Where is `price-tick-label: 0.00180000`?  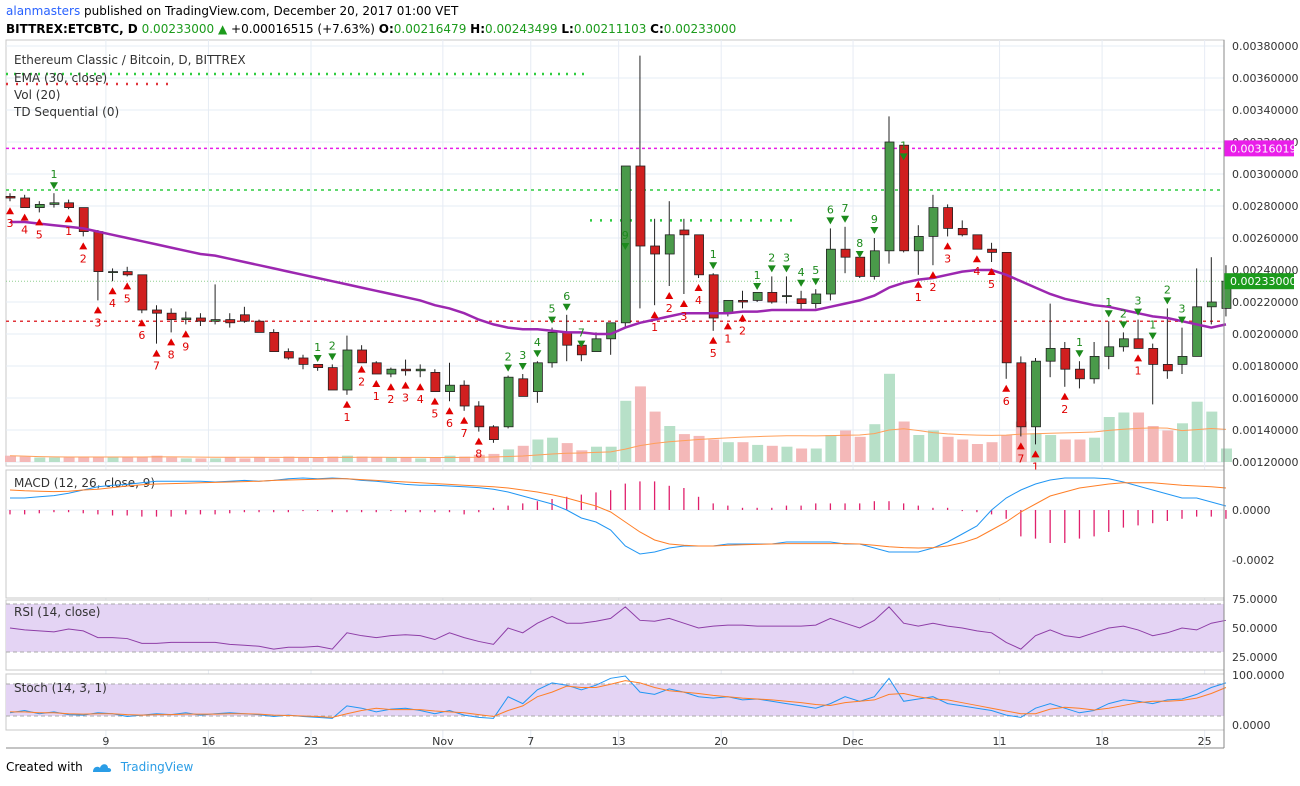
price-tick-label: 0.00180000 is located at coordinates (1265, 366).